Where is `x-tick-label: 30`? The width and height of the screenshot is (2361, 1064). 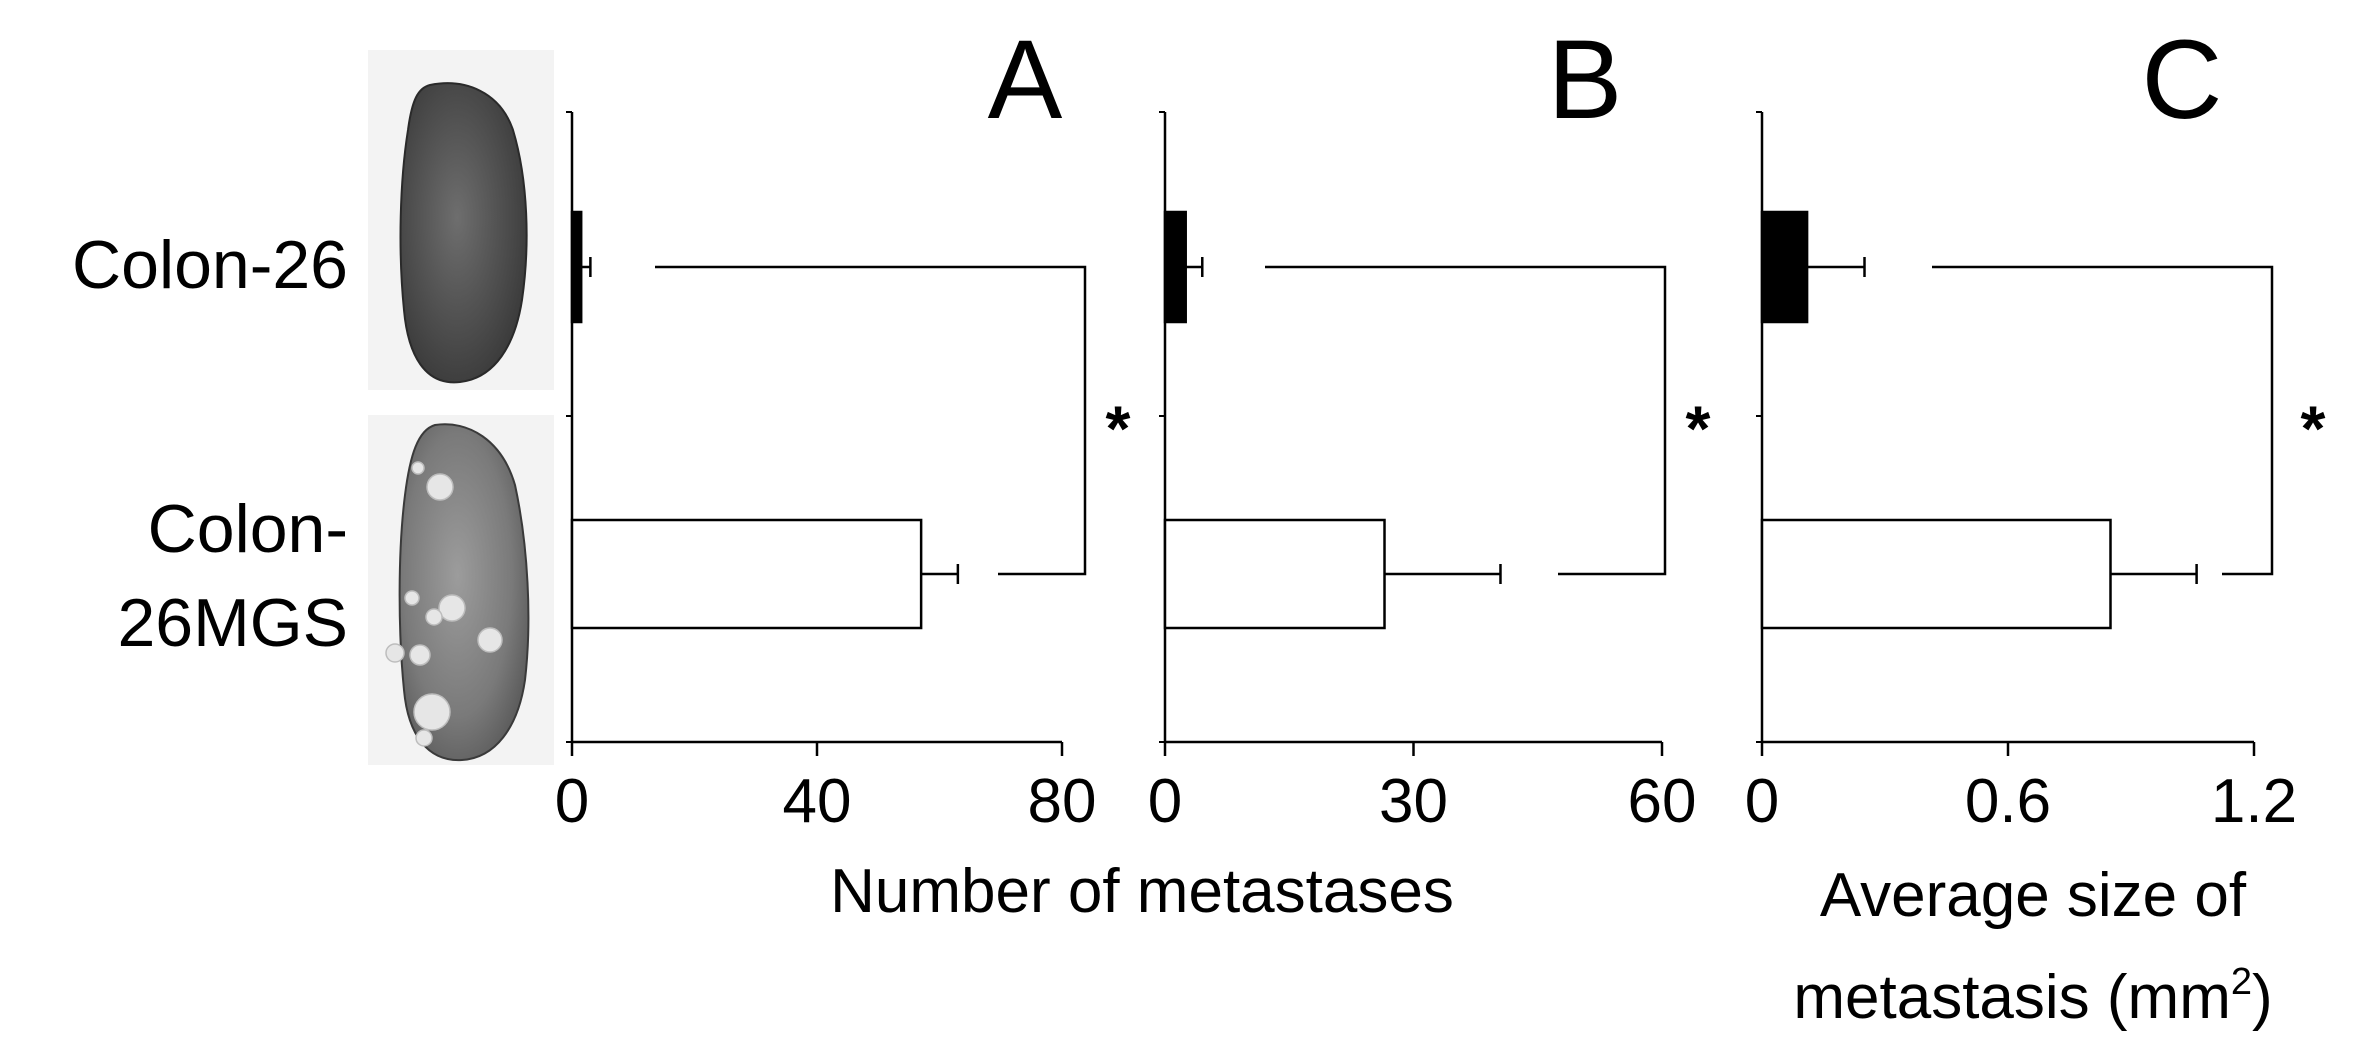
x-tick-label: 30 is located at coordinates (1413, 801).